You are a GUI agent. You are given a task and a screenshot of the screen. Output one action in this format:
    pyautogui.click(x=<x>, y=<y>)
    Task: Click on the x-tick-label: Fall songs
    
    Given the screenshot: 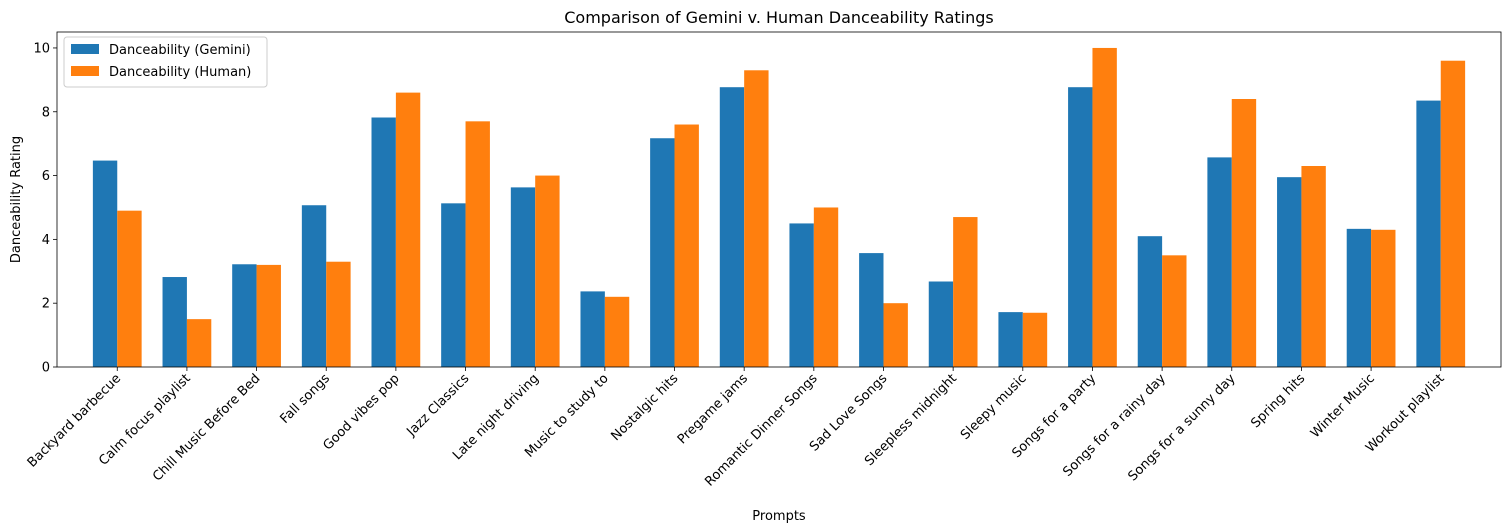 What is the action you would take?
    pyautogui.click(x=305, y=399)
    